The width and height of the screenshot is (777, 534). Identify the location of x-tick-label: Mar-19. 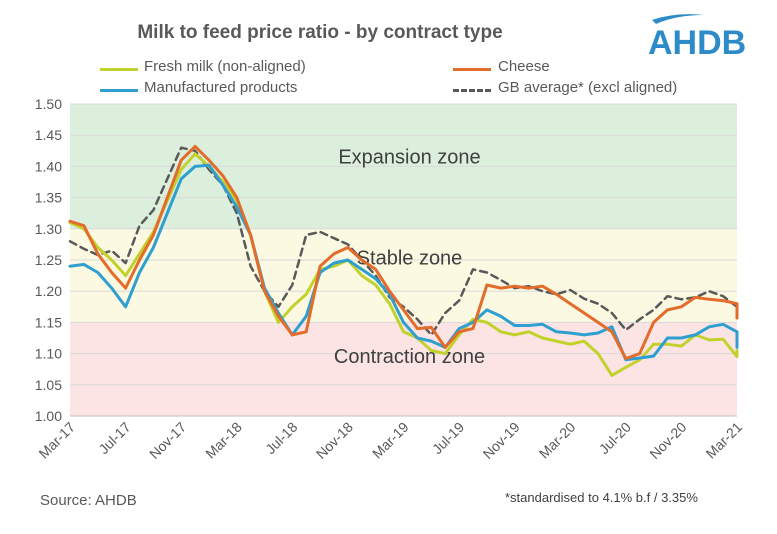
(390, 440).